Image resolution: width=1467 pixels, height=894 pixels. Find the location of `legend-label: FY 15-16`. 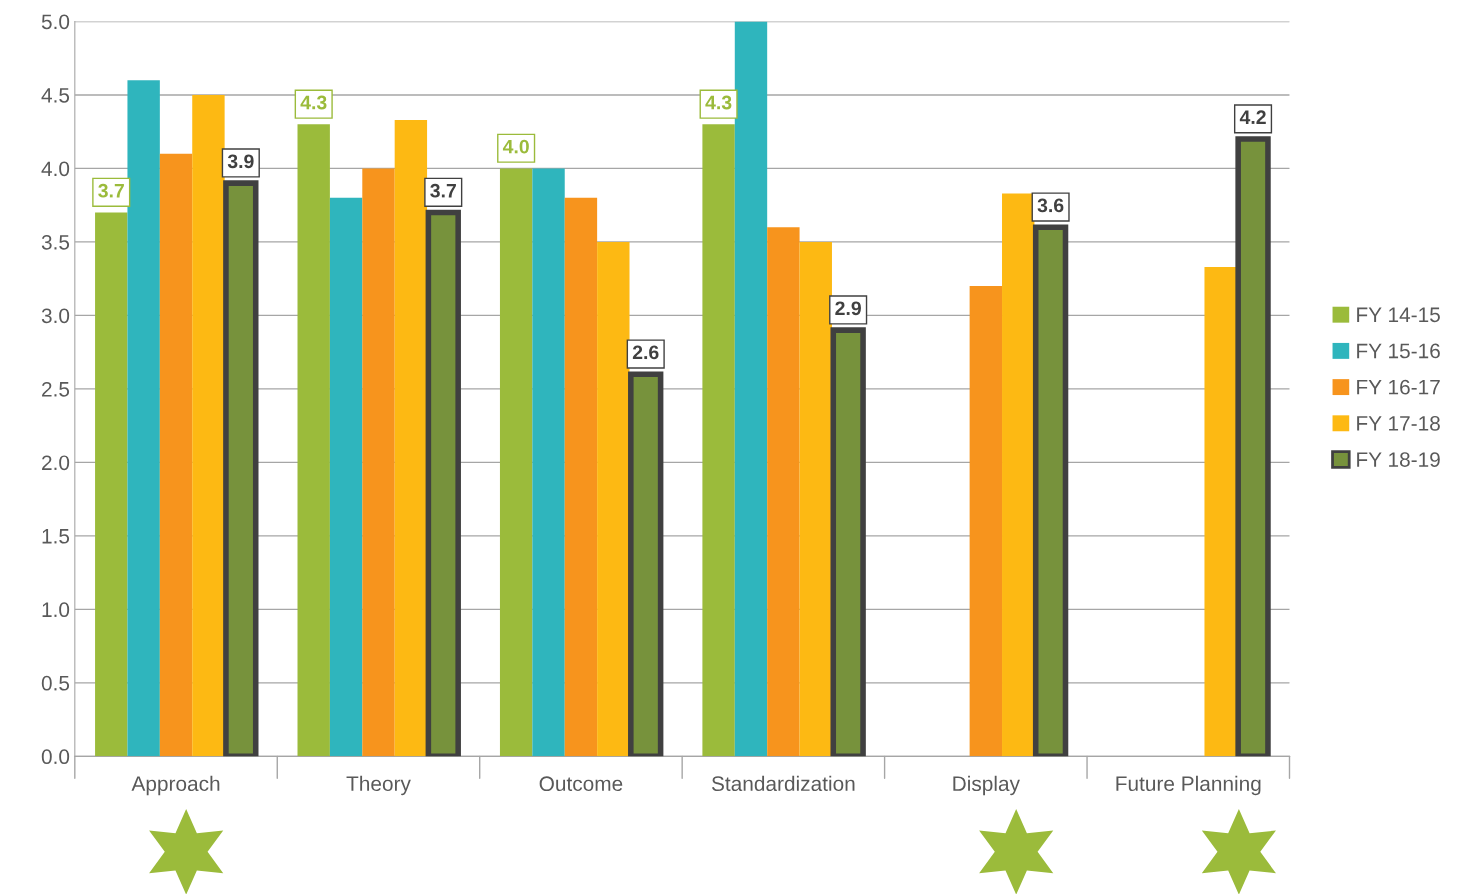

legend-label: FY 15-16 is located at coordinates (1398, 351).